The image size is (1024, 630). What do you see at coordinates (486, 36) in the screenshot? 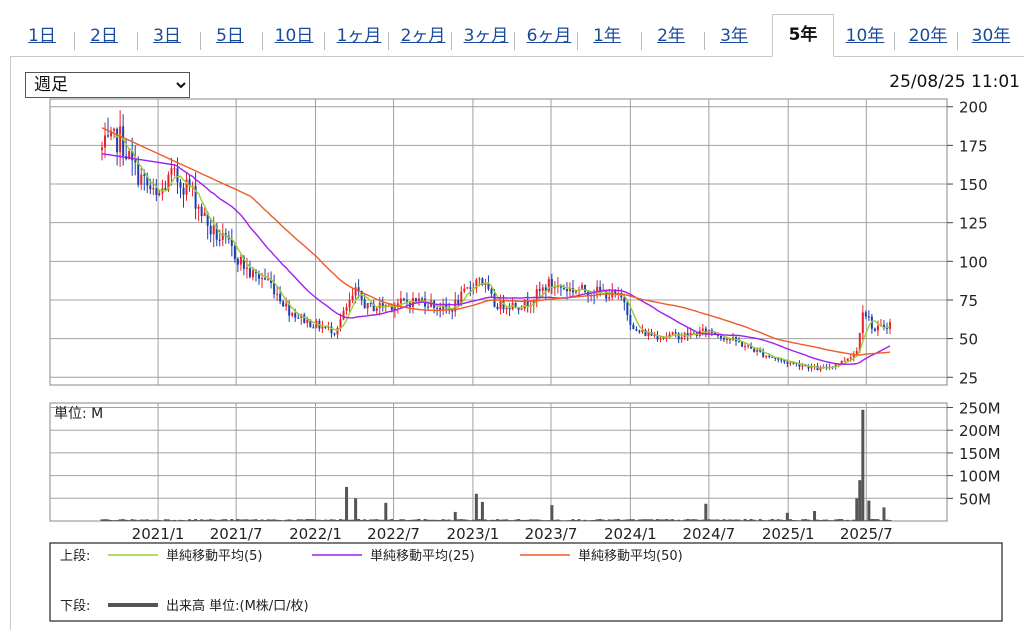
I see `tab-8: 3ヶ月` at bounding box center [486, 36].